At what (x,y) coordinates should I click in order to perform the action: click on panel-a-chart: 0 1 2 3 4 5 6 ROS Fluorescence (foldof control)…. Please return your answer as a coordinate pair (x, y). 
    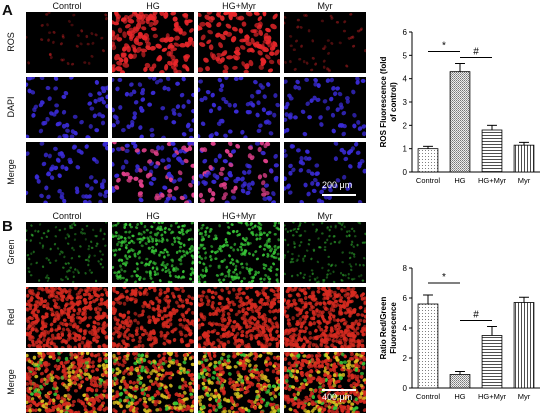
    Looking at the image, I should click on (460, 110).